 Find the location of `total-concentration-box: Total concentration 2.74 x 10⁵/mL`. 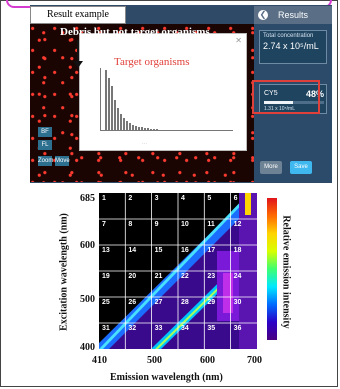

total-concentration-box: Total concentration 2.74 x 10⁵/mL is located at coordinates (293, 47).